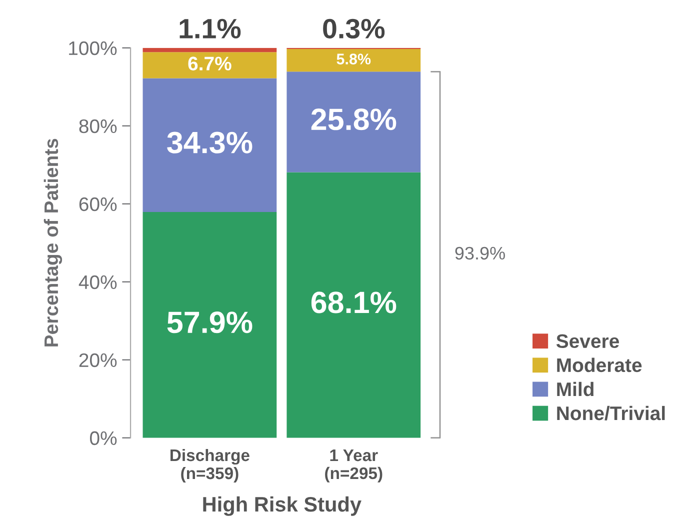  What do you see at coordinates (93, 48) in the screenshot?
I see `y-tick-label: 100%` at bounding box center [93, 48].